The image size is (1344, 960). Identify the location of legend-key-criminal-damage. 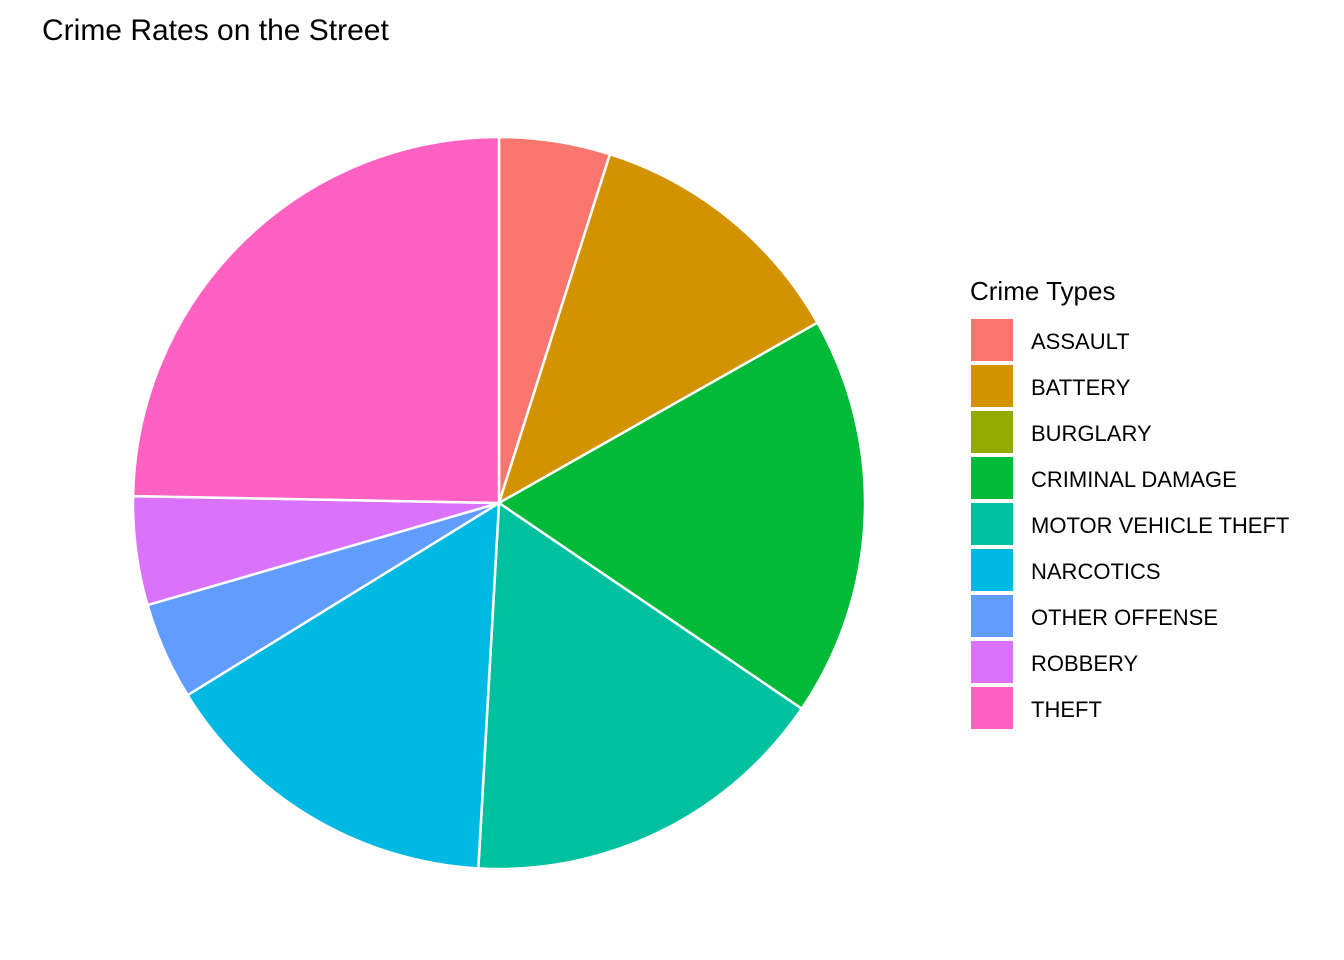
(992, 478).